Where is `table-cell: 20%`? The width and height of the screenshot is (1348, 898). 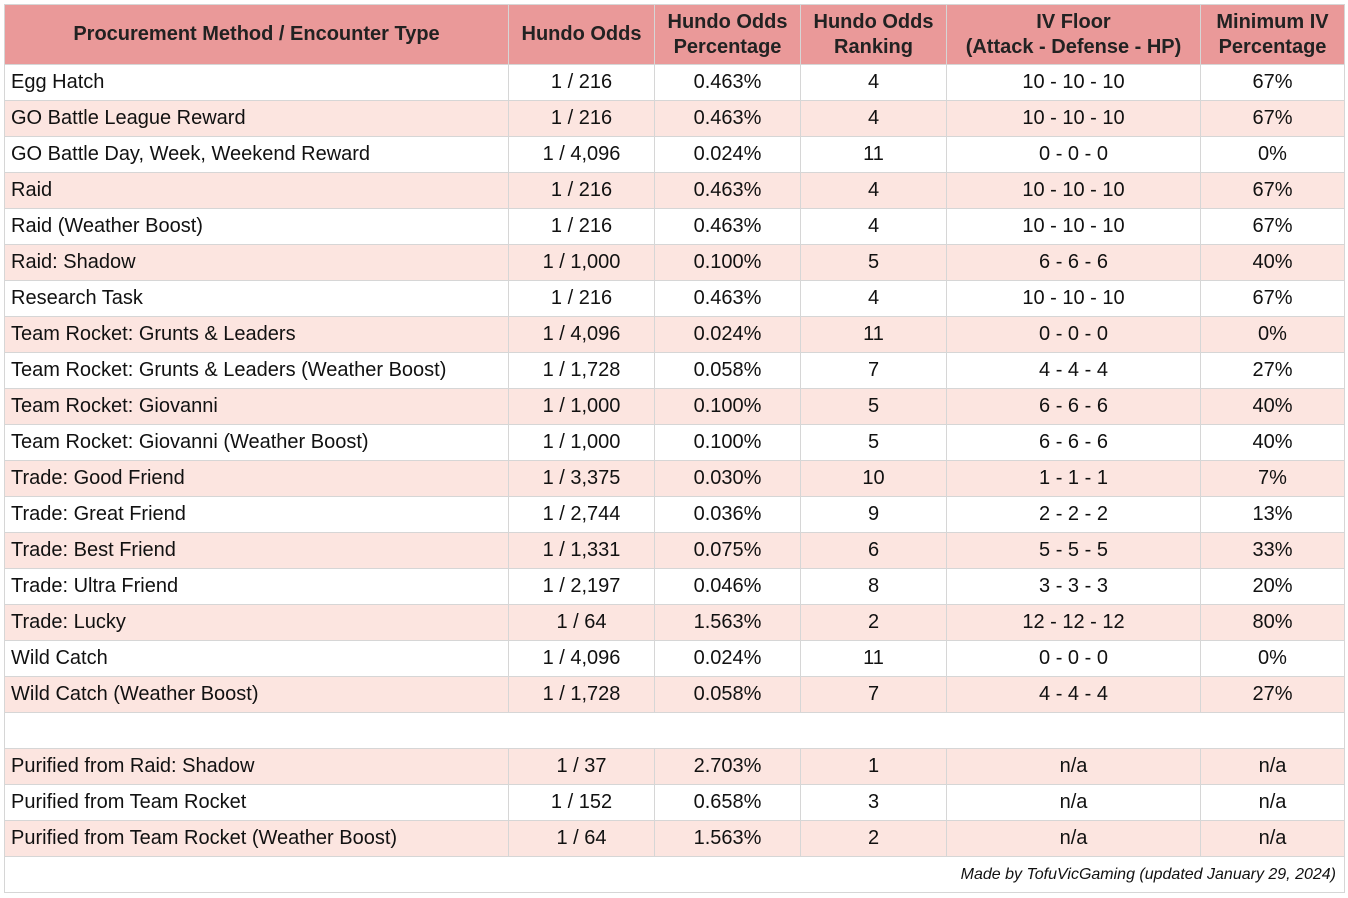
table-cell: 20% is located at coordinates (1272, 586).